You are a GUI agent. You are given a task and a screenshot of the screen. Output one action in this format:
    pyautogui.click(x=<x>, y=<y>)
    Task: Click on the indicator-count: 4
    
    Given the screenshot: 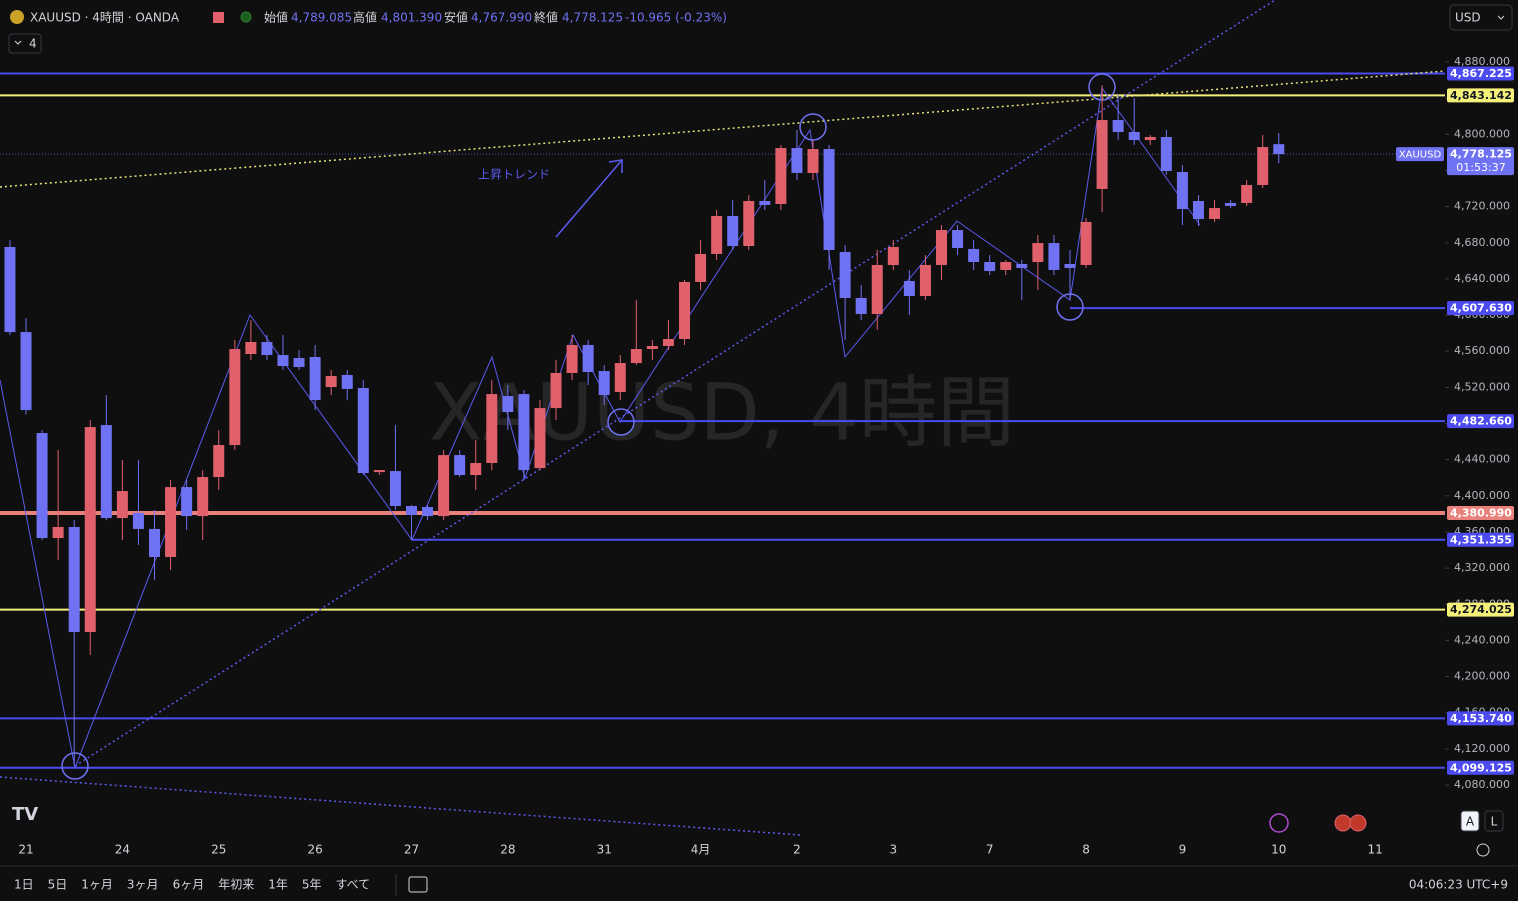 What is the action you would take?
    pyautogui.click(x=33, y=44)
    